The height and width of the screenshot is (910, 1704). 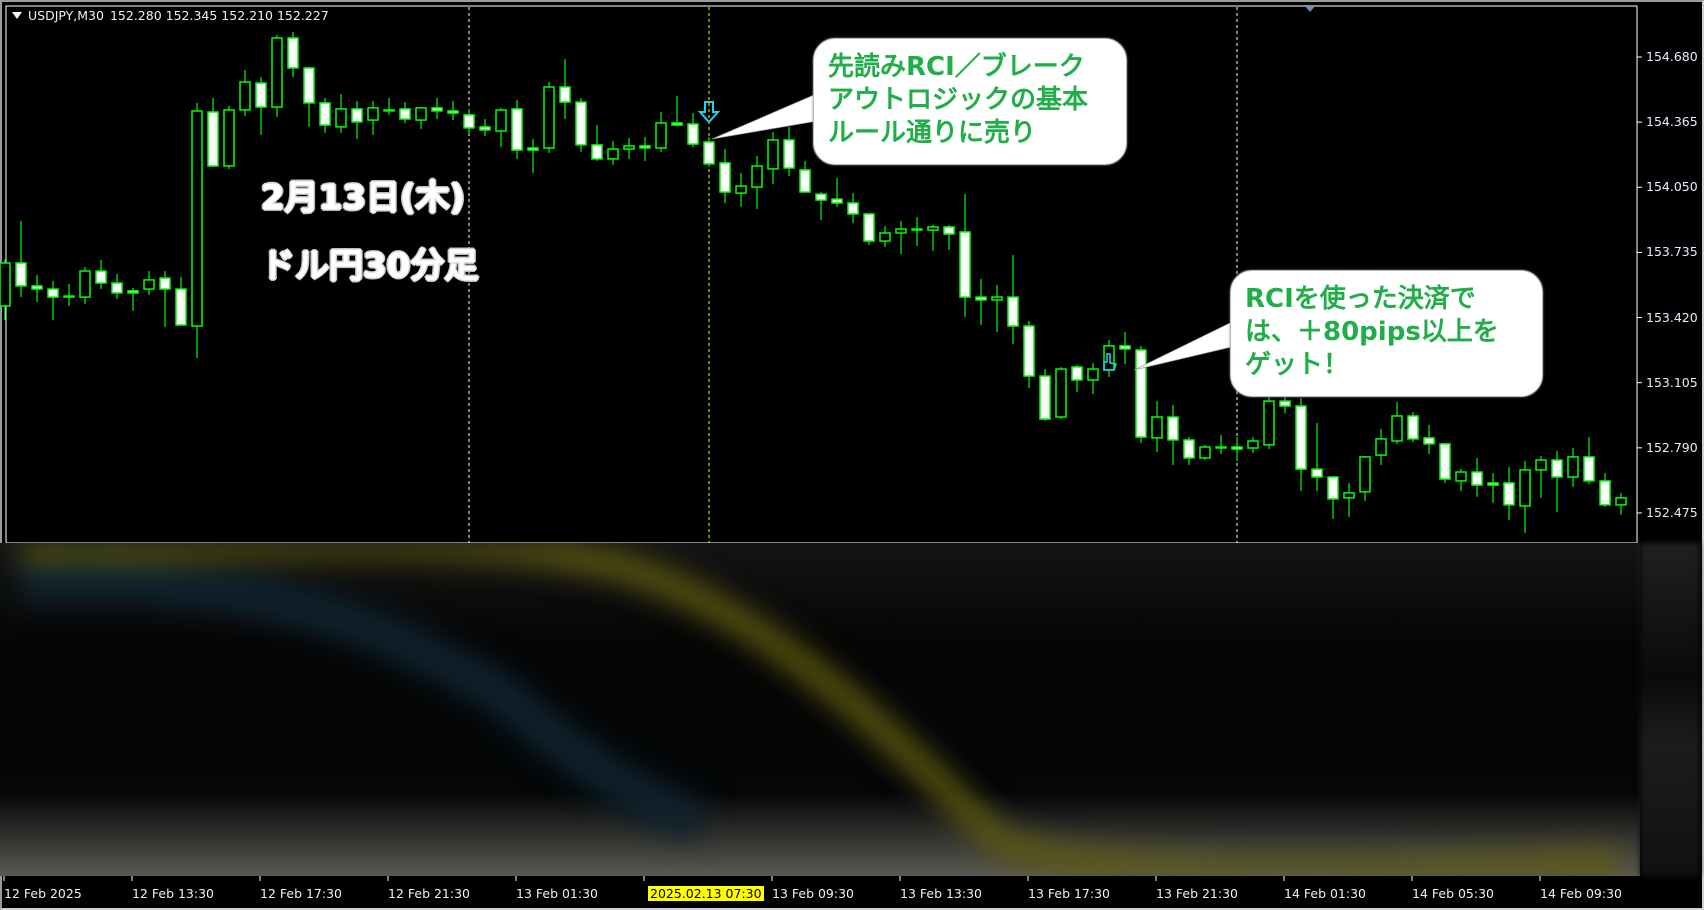 What do you see at coordinates (1325, 893) in the screenshot?
I see `x-tick-label: 14 Feb 01:30` at bounding box center [1325, 893].